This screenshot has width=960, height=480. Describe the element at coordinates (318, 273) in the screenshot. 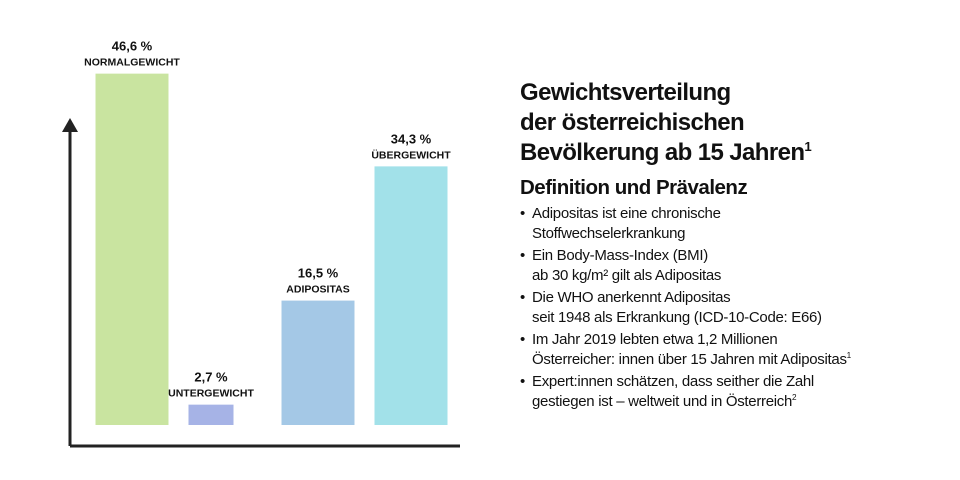

I see `value-label: 16,5 %` at that location.